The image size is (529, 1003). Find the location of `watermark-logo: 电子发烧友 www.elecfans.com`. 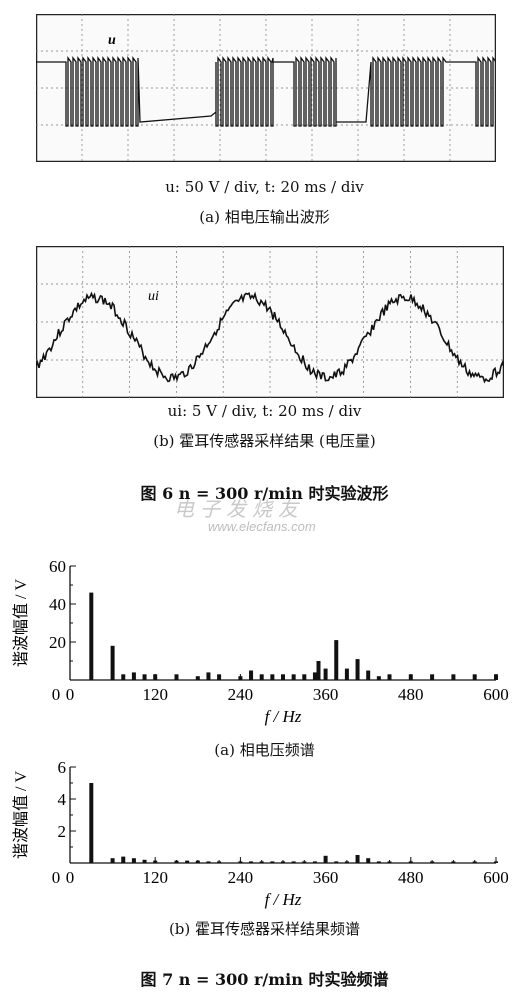

watermark-logo: 电子发烧友 www.elecfans.com is located at coordinates (283, 518).